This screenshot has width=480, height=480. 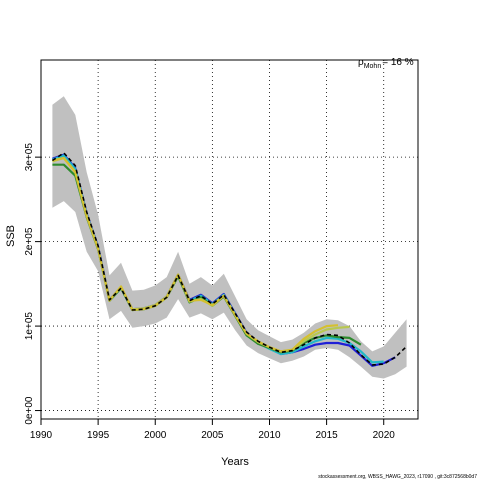 I want to click on x-tick-label: 1990, so click(x=41, y=435).